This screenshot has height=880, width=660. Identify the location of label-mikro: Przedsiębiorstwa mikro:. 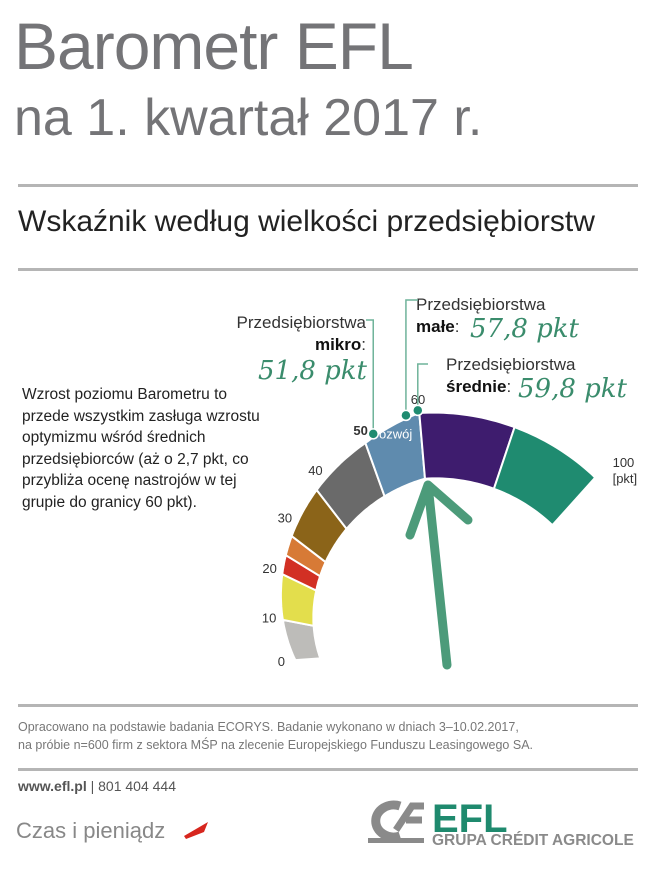
(301, 333).